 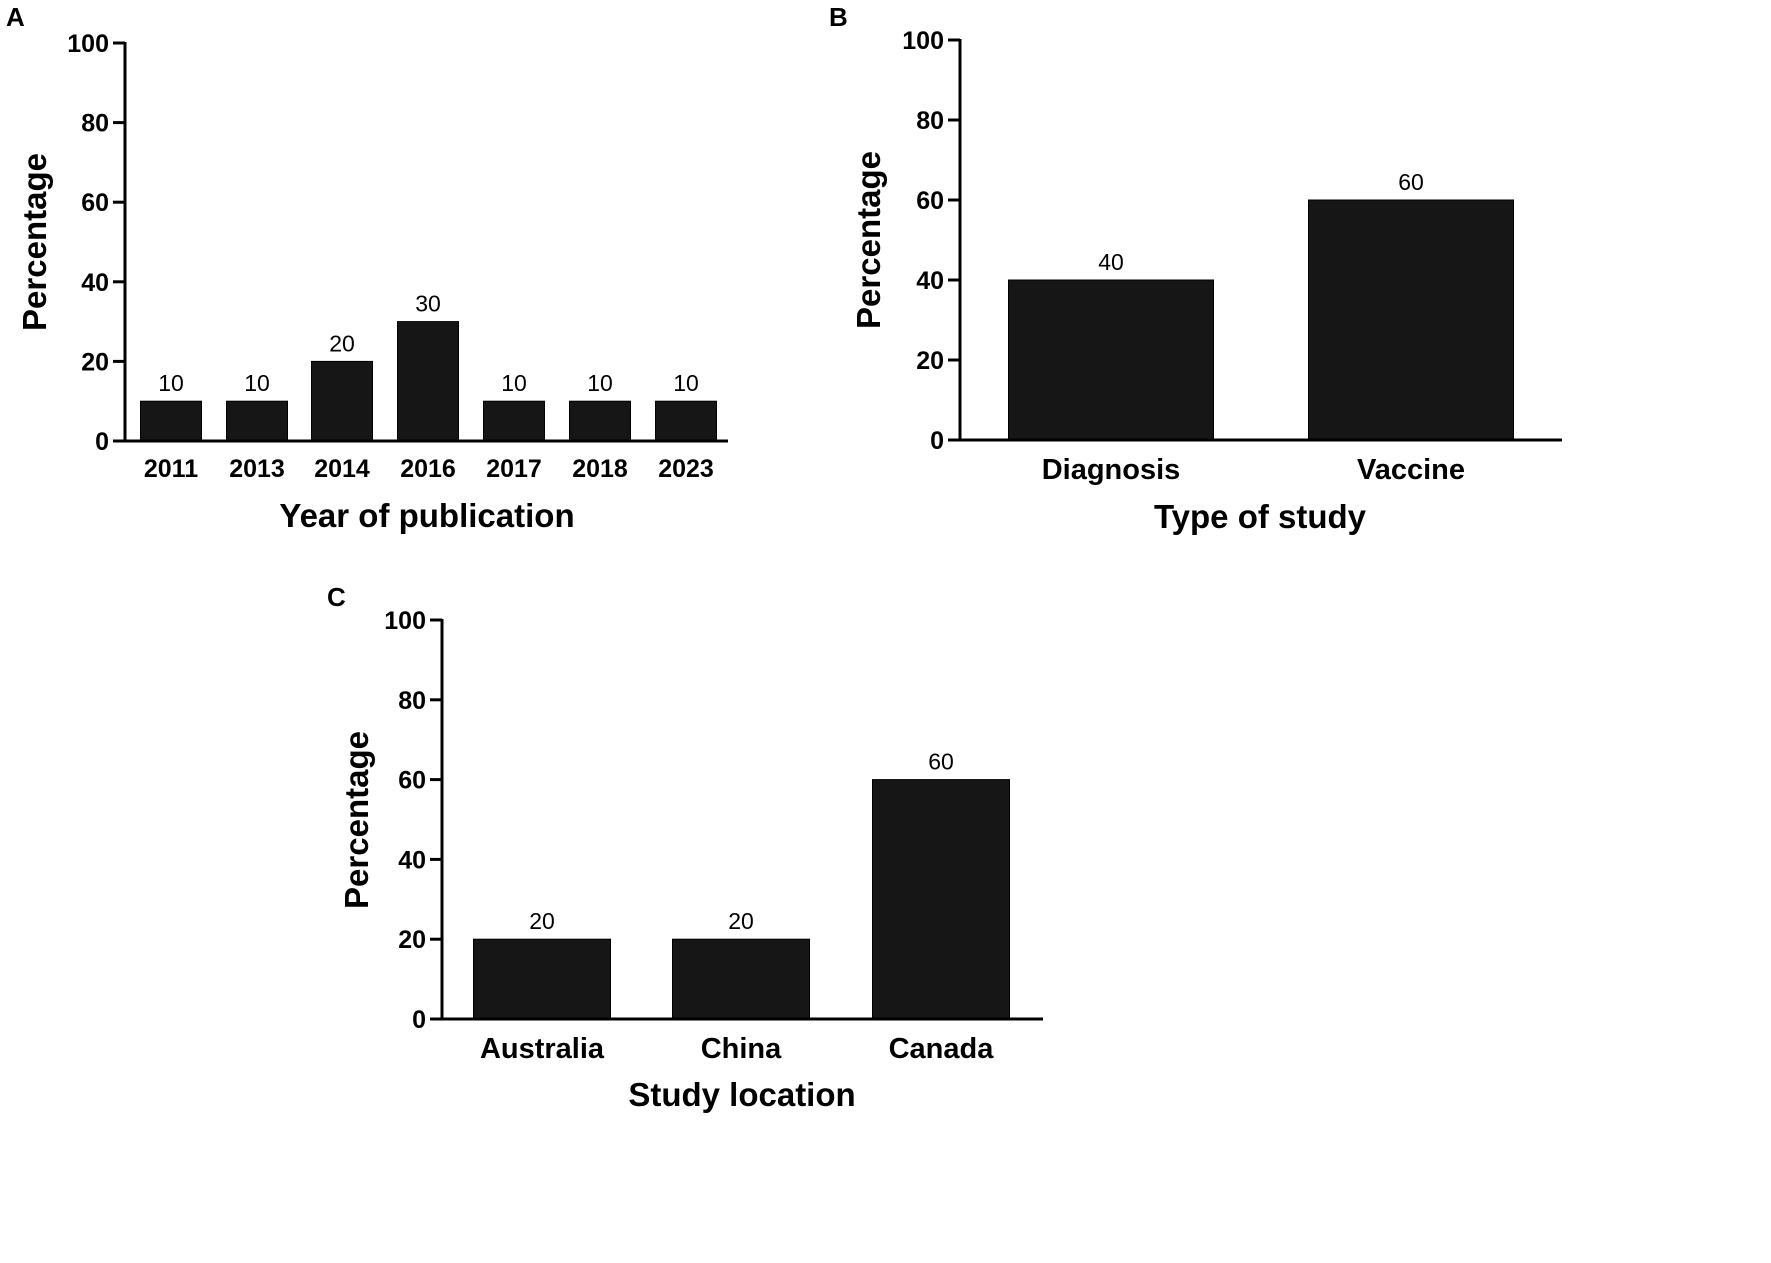 I want to click on bar-canada, so click(x=941, y=899).